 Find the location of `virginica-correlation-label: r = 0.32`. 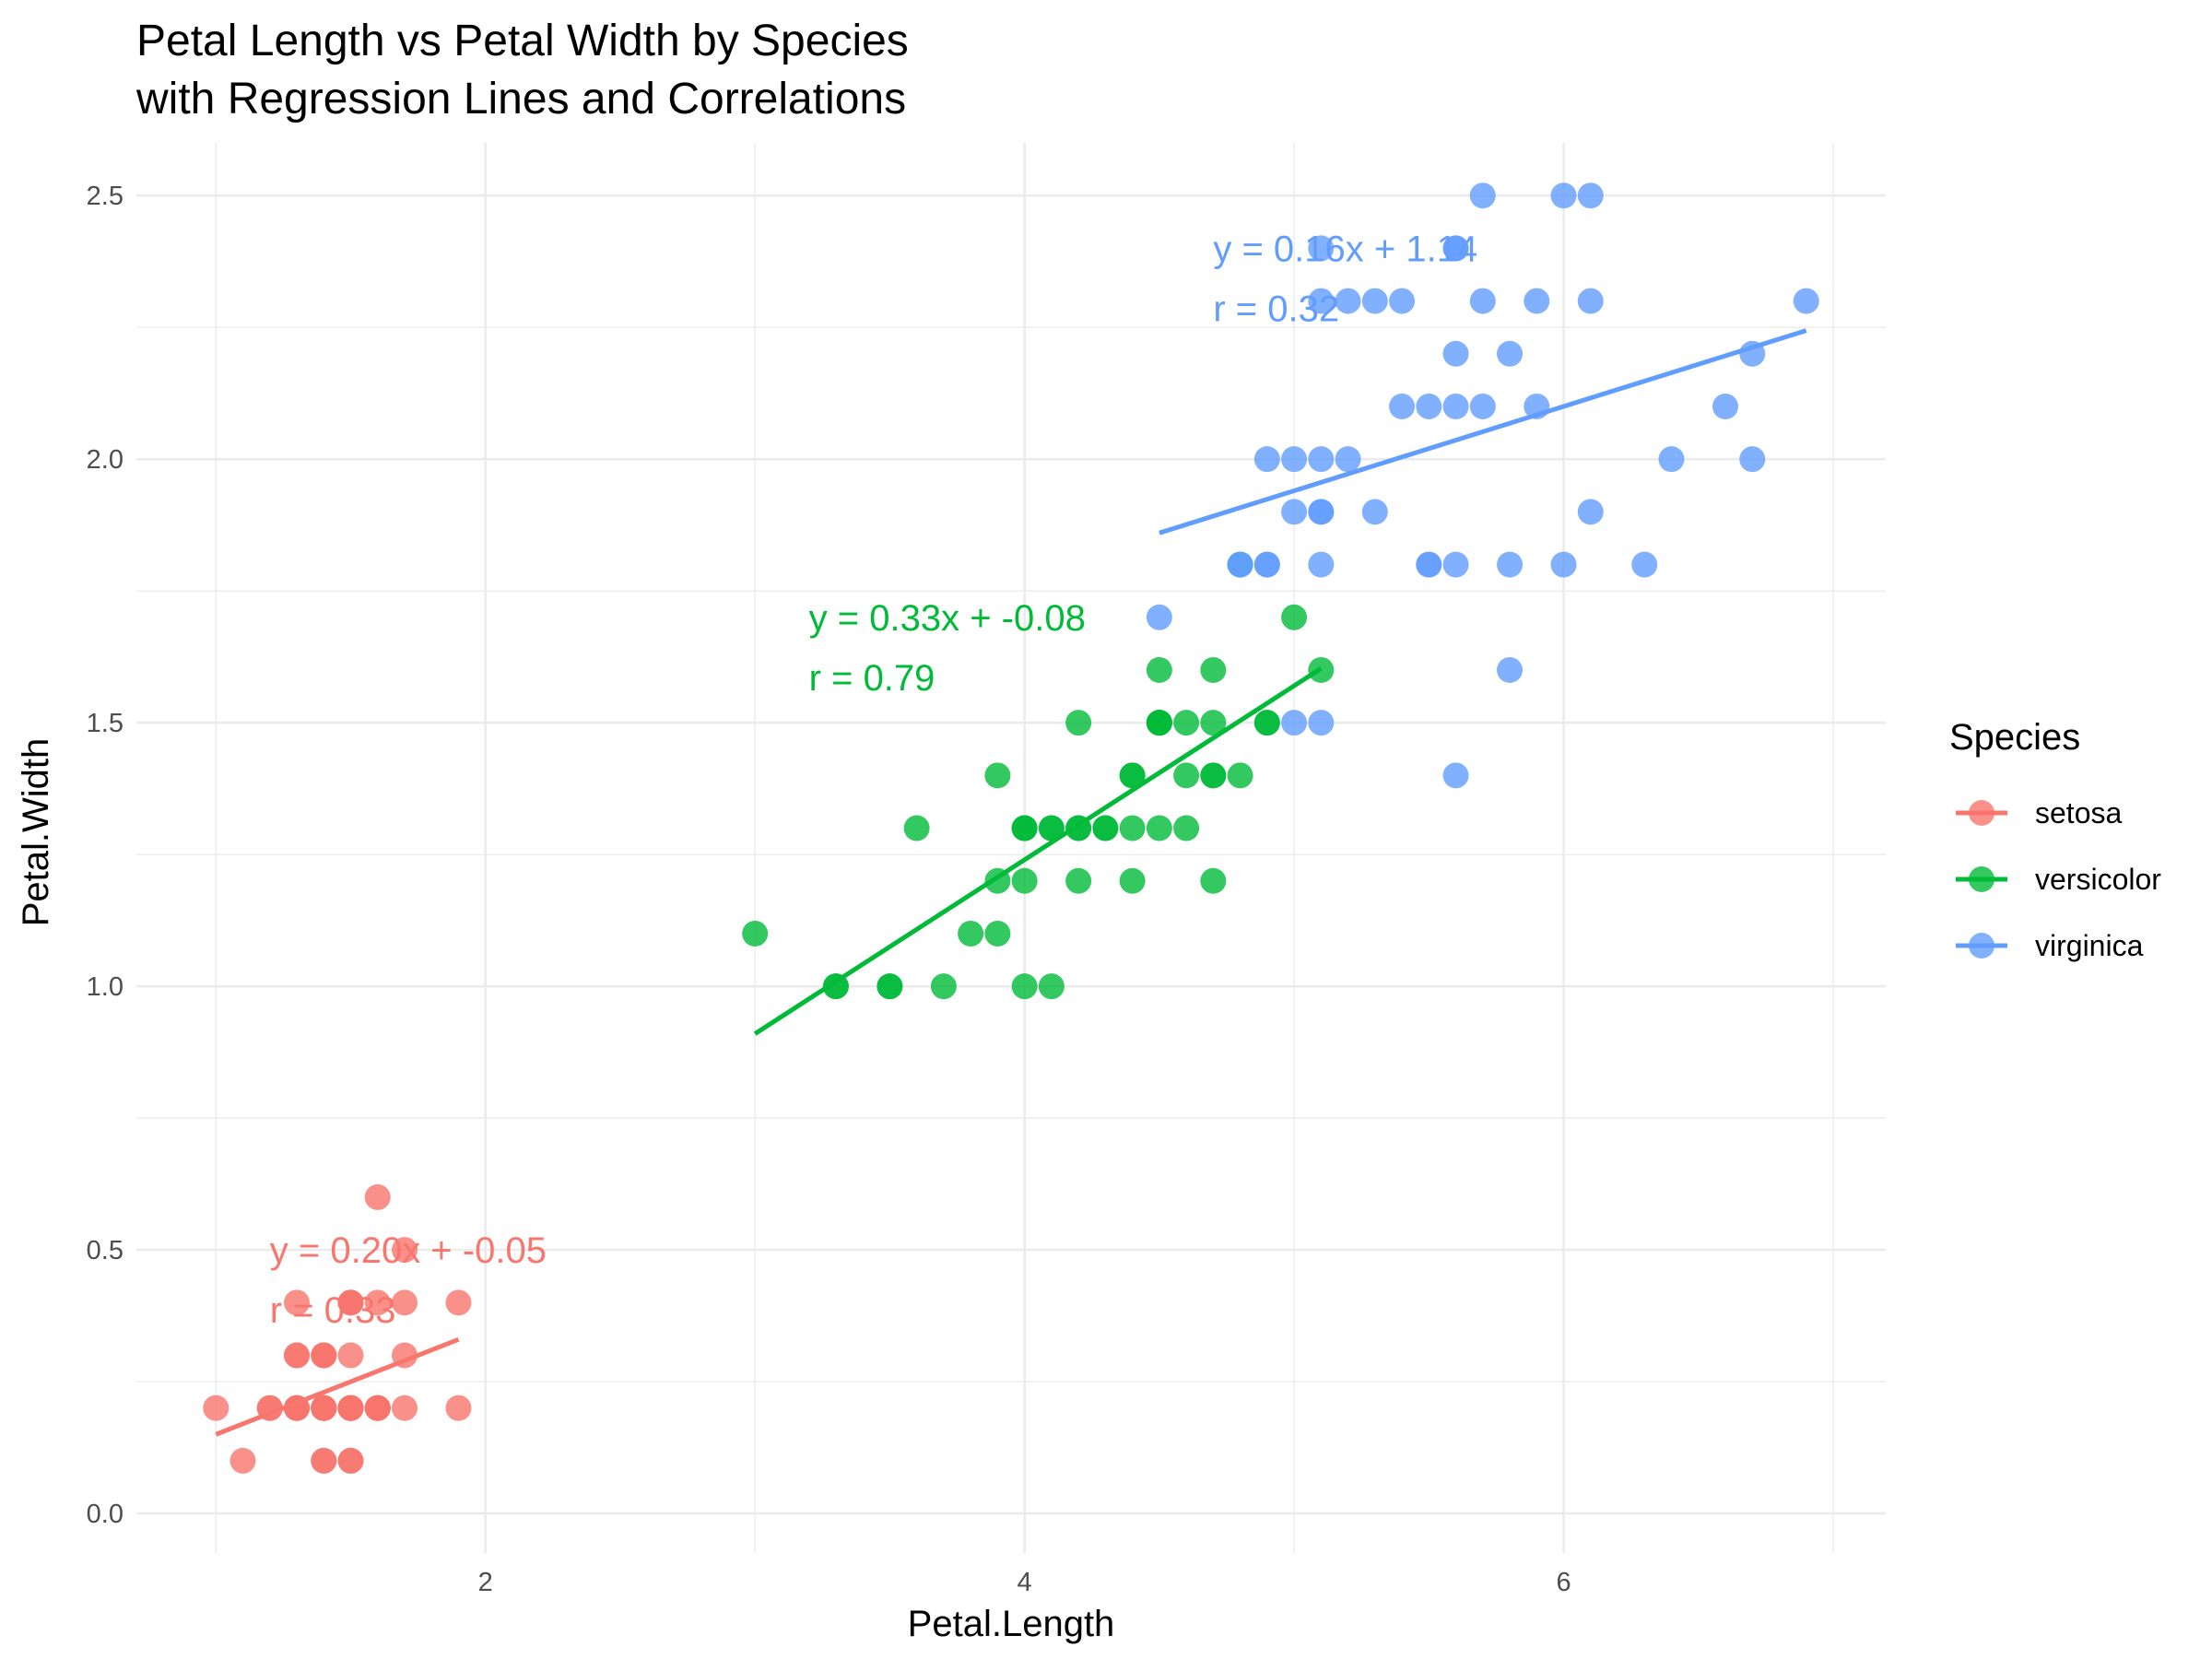

virginica-correlation-label: r = 0.32 is located at coordinates (1276, 308).